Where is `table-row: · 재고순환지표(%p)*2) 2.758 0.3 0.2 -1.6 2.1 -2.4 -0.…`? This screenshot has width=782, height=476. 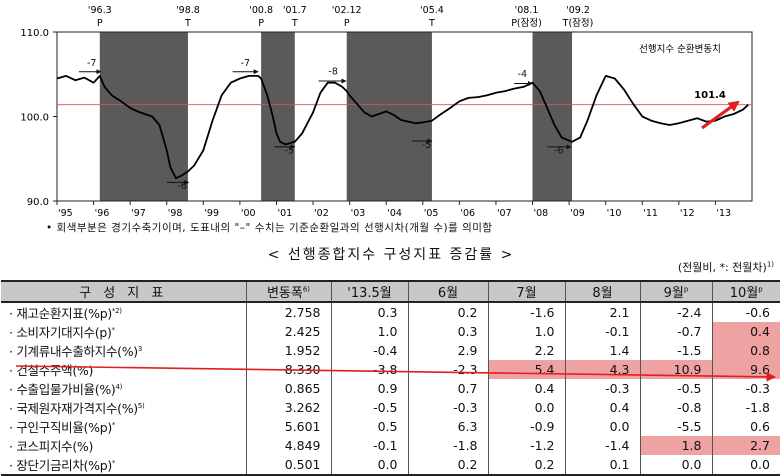
table-row: · 재고순환지표(%p)*2) 2.758 0.3 0.2 -1.6 2.1 -2.4 -0.… is located at coordinates (390, 312).